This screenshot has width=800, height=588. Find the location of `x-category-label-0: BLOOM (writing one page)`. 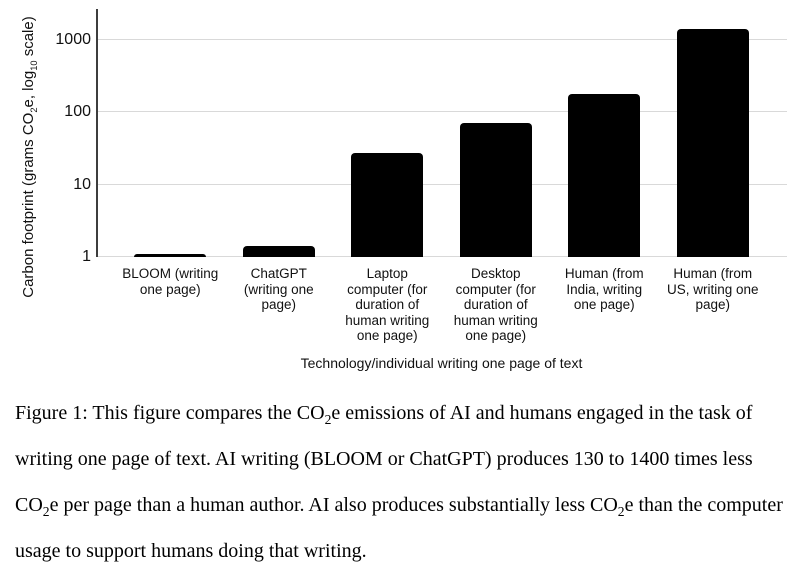

x-category-label-0: BLOOM (writing one page) is located at coordinates (170, 281).